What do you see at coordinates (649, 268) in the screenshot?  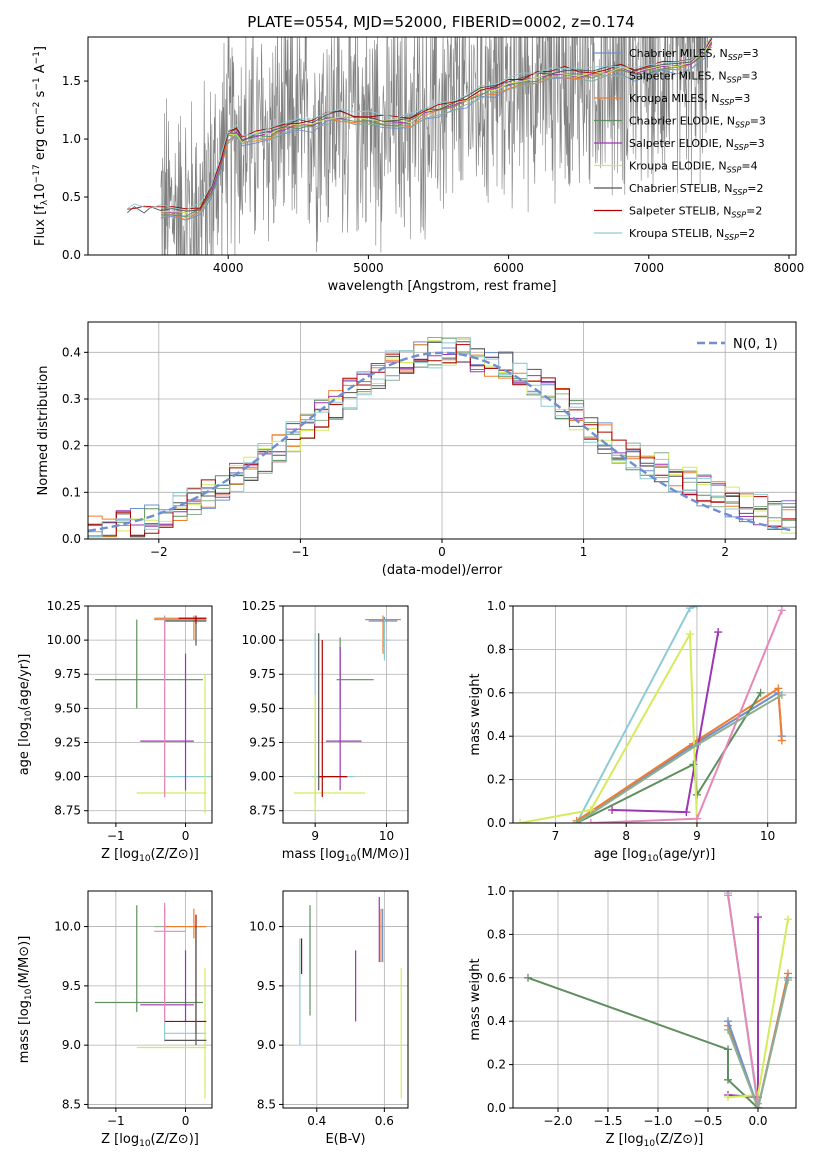 I see `x-tick-label: 7000` at bounding box center [649, 268].